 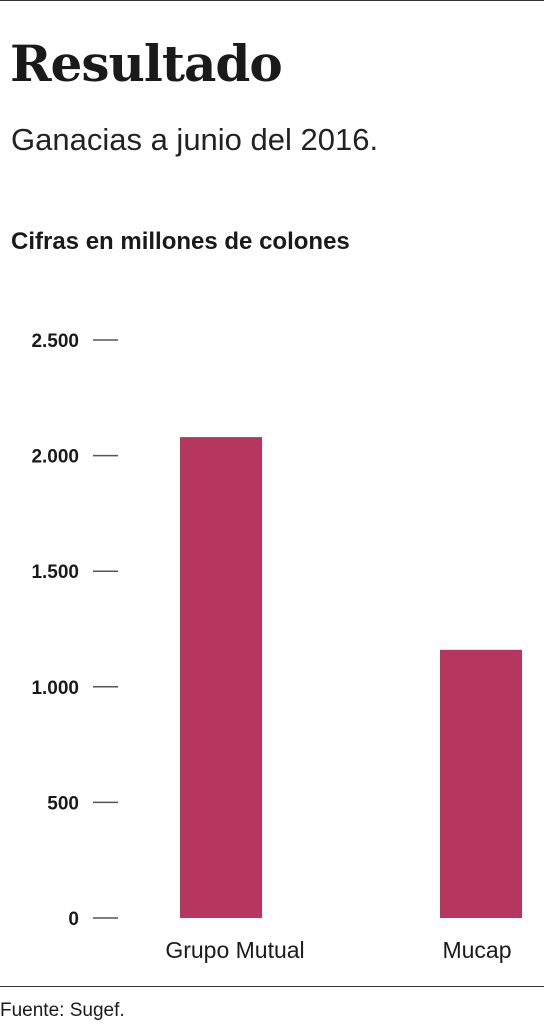 What do you see at coordinates (55, 341) in the screenshot?
I see `y-tick-label: 2.500` at bounding box center [55, 341].